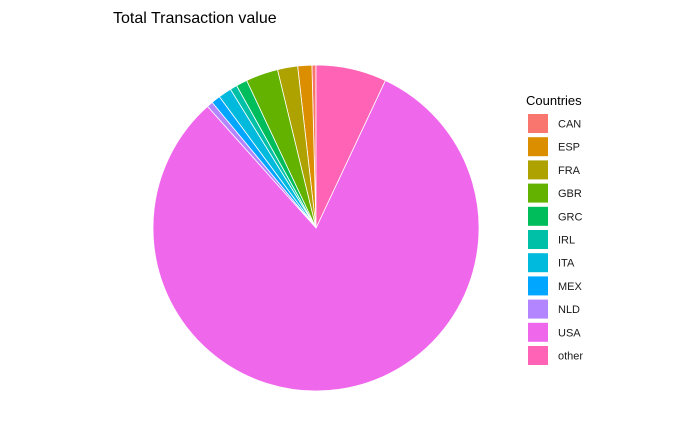  I want to click on legend-key-irl, so click(538, 239).